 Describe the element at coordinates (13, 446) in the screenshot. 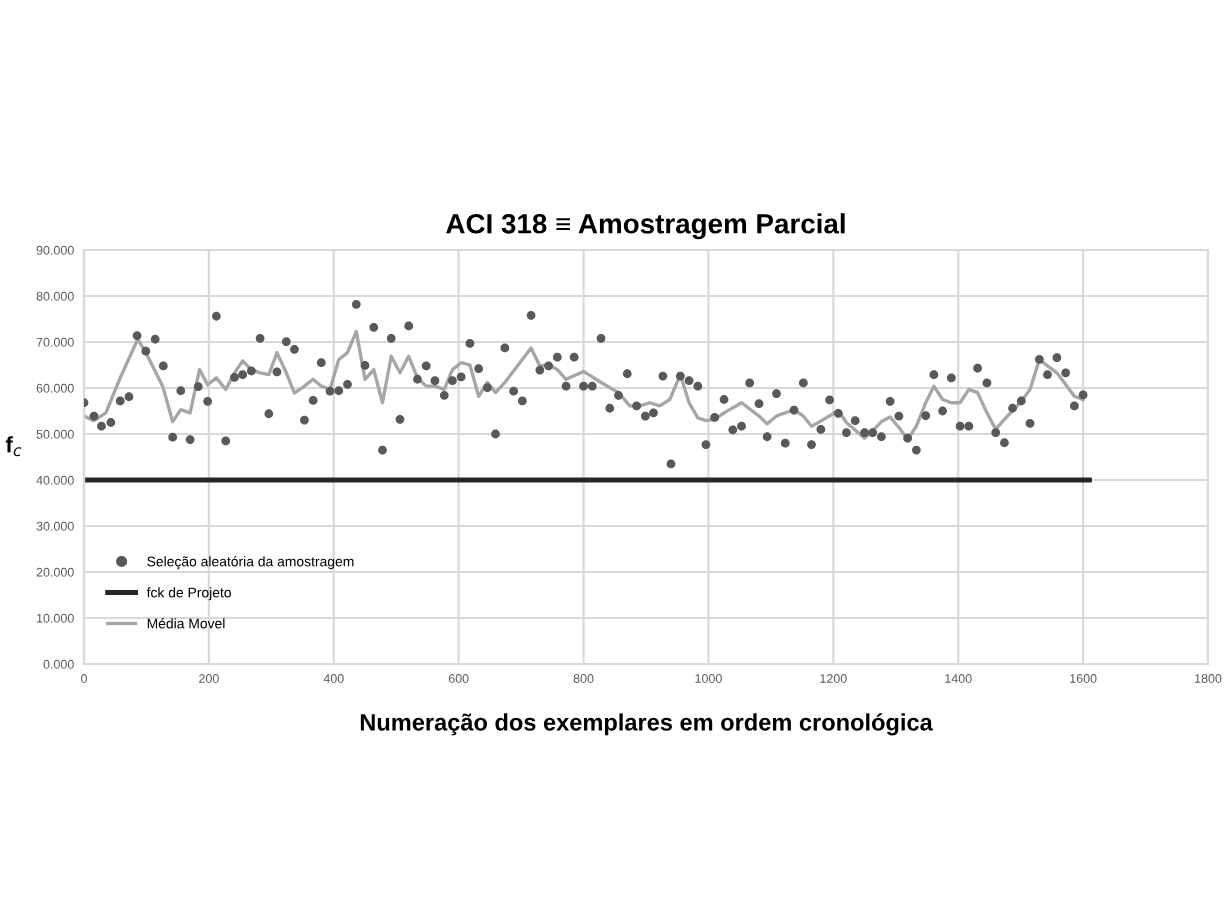

I see `y-axis-title: f$_{c}$` at that location.